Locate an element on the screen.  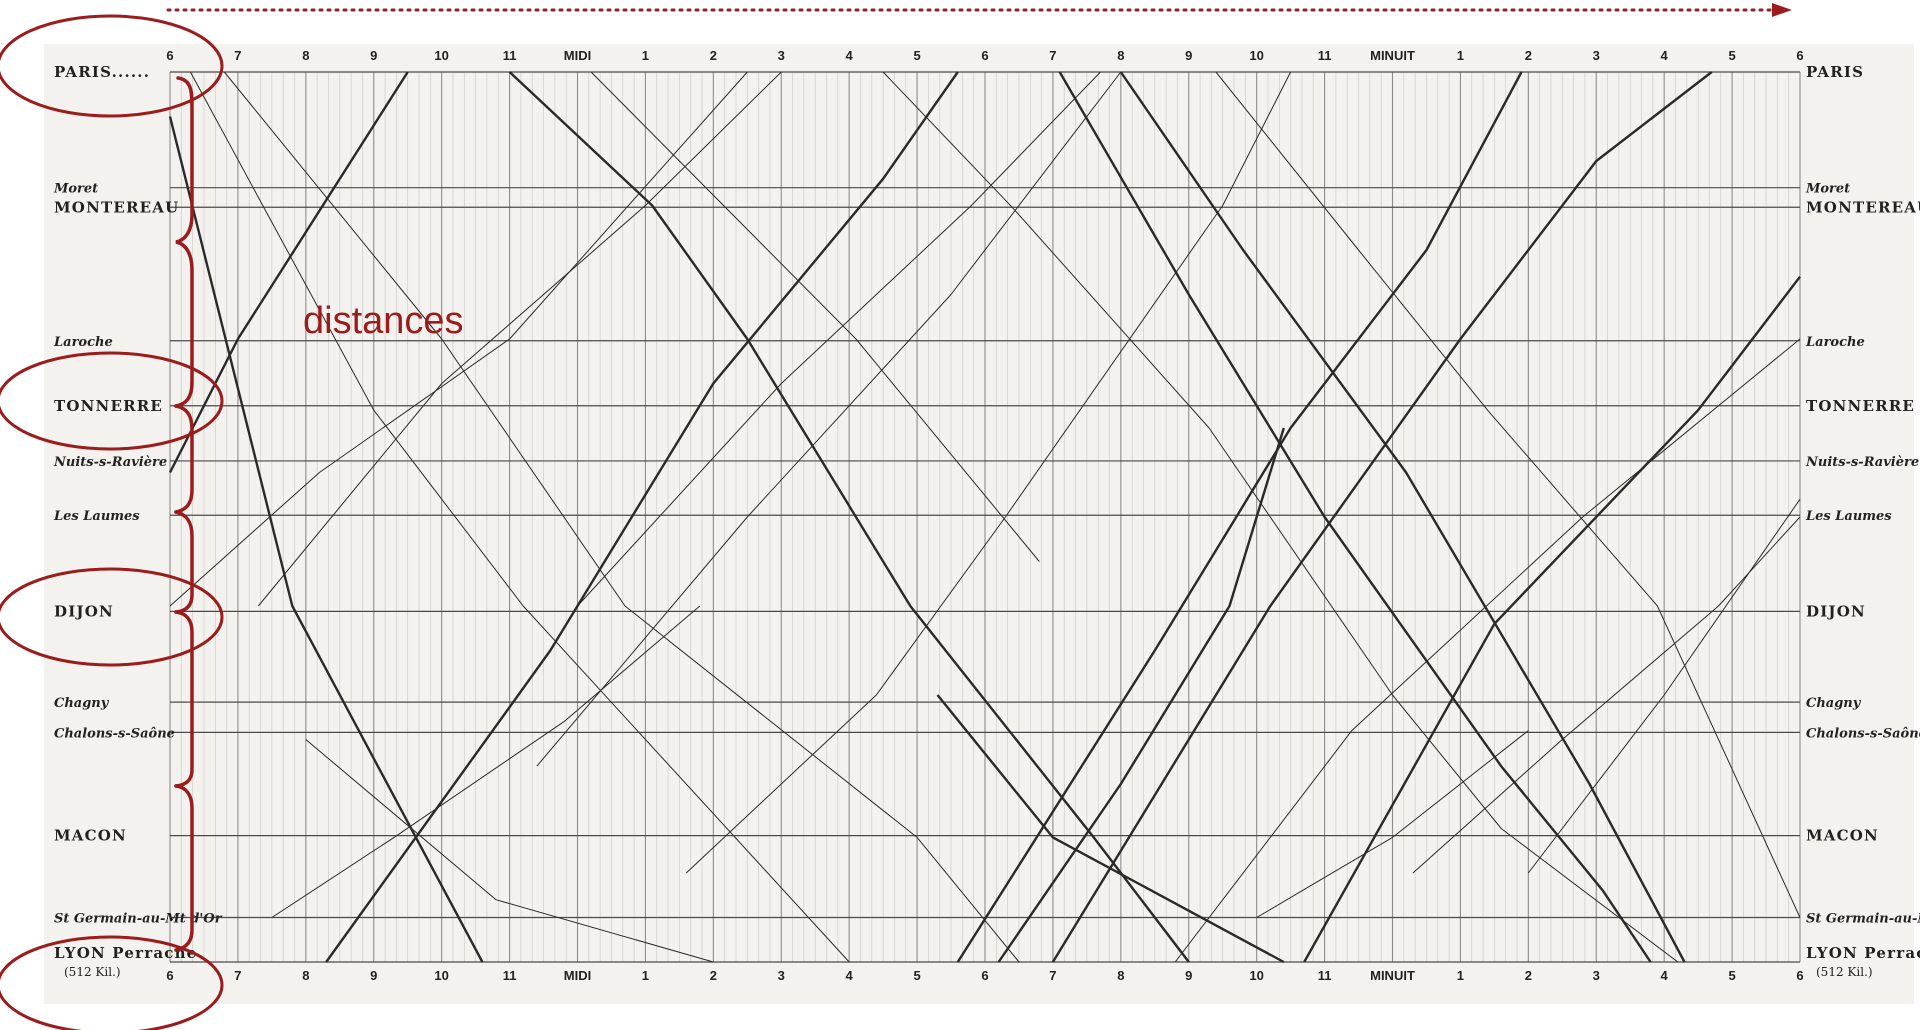
station-sublabel-left-lyon: (512 Kil.) is located at coordinates (92, 972).